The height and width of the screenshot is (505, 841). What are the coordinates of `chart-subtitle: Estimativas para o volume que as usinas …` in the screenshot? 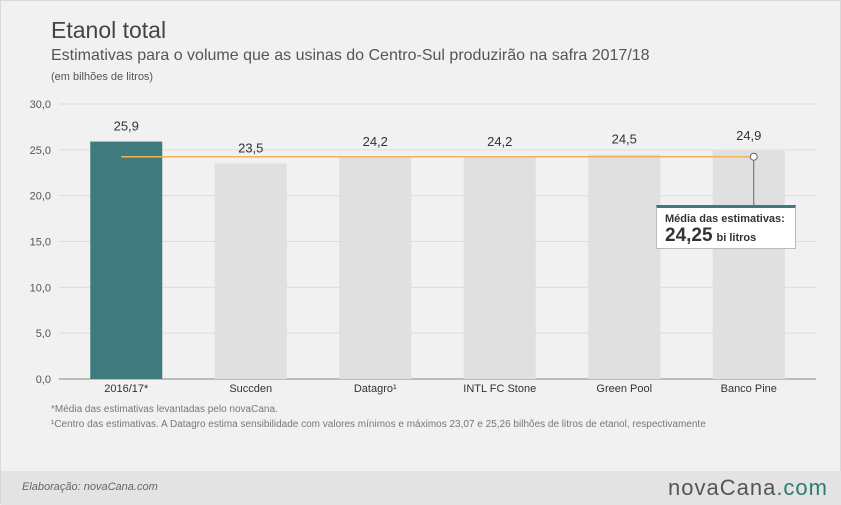 It's located at (350, 55).